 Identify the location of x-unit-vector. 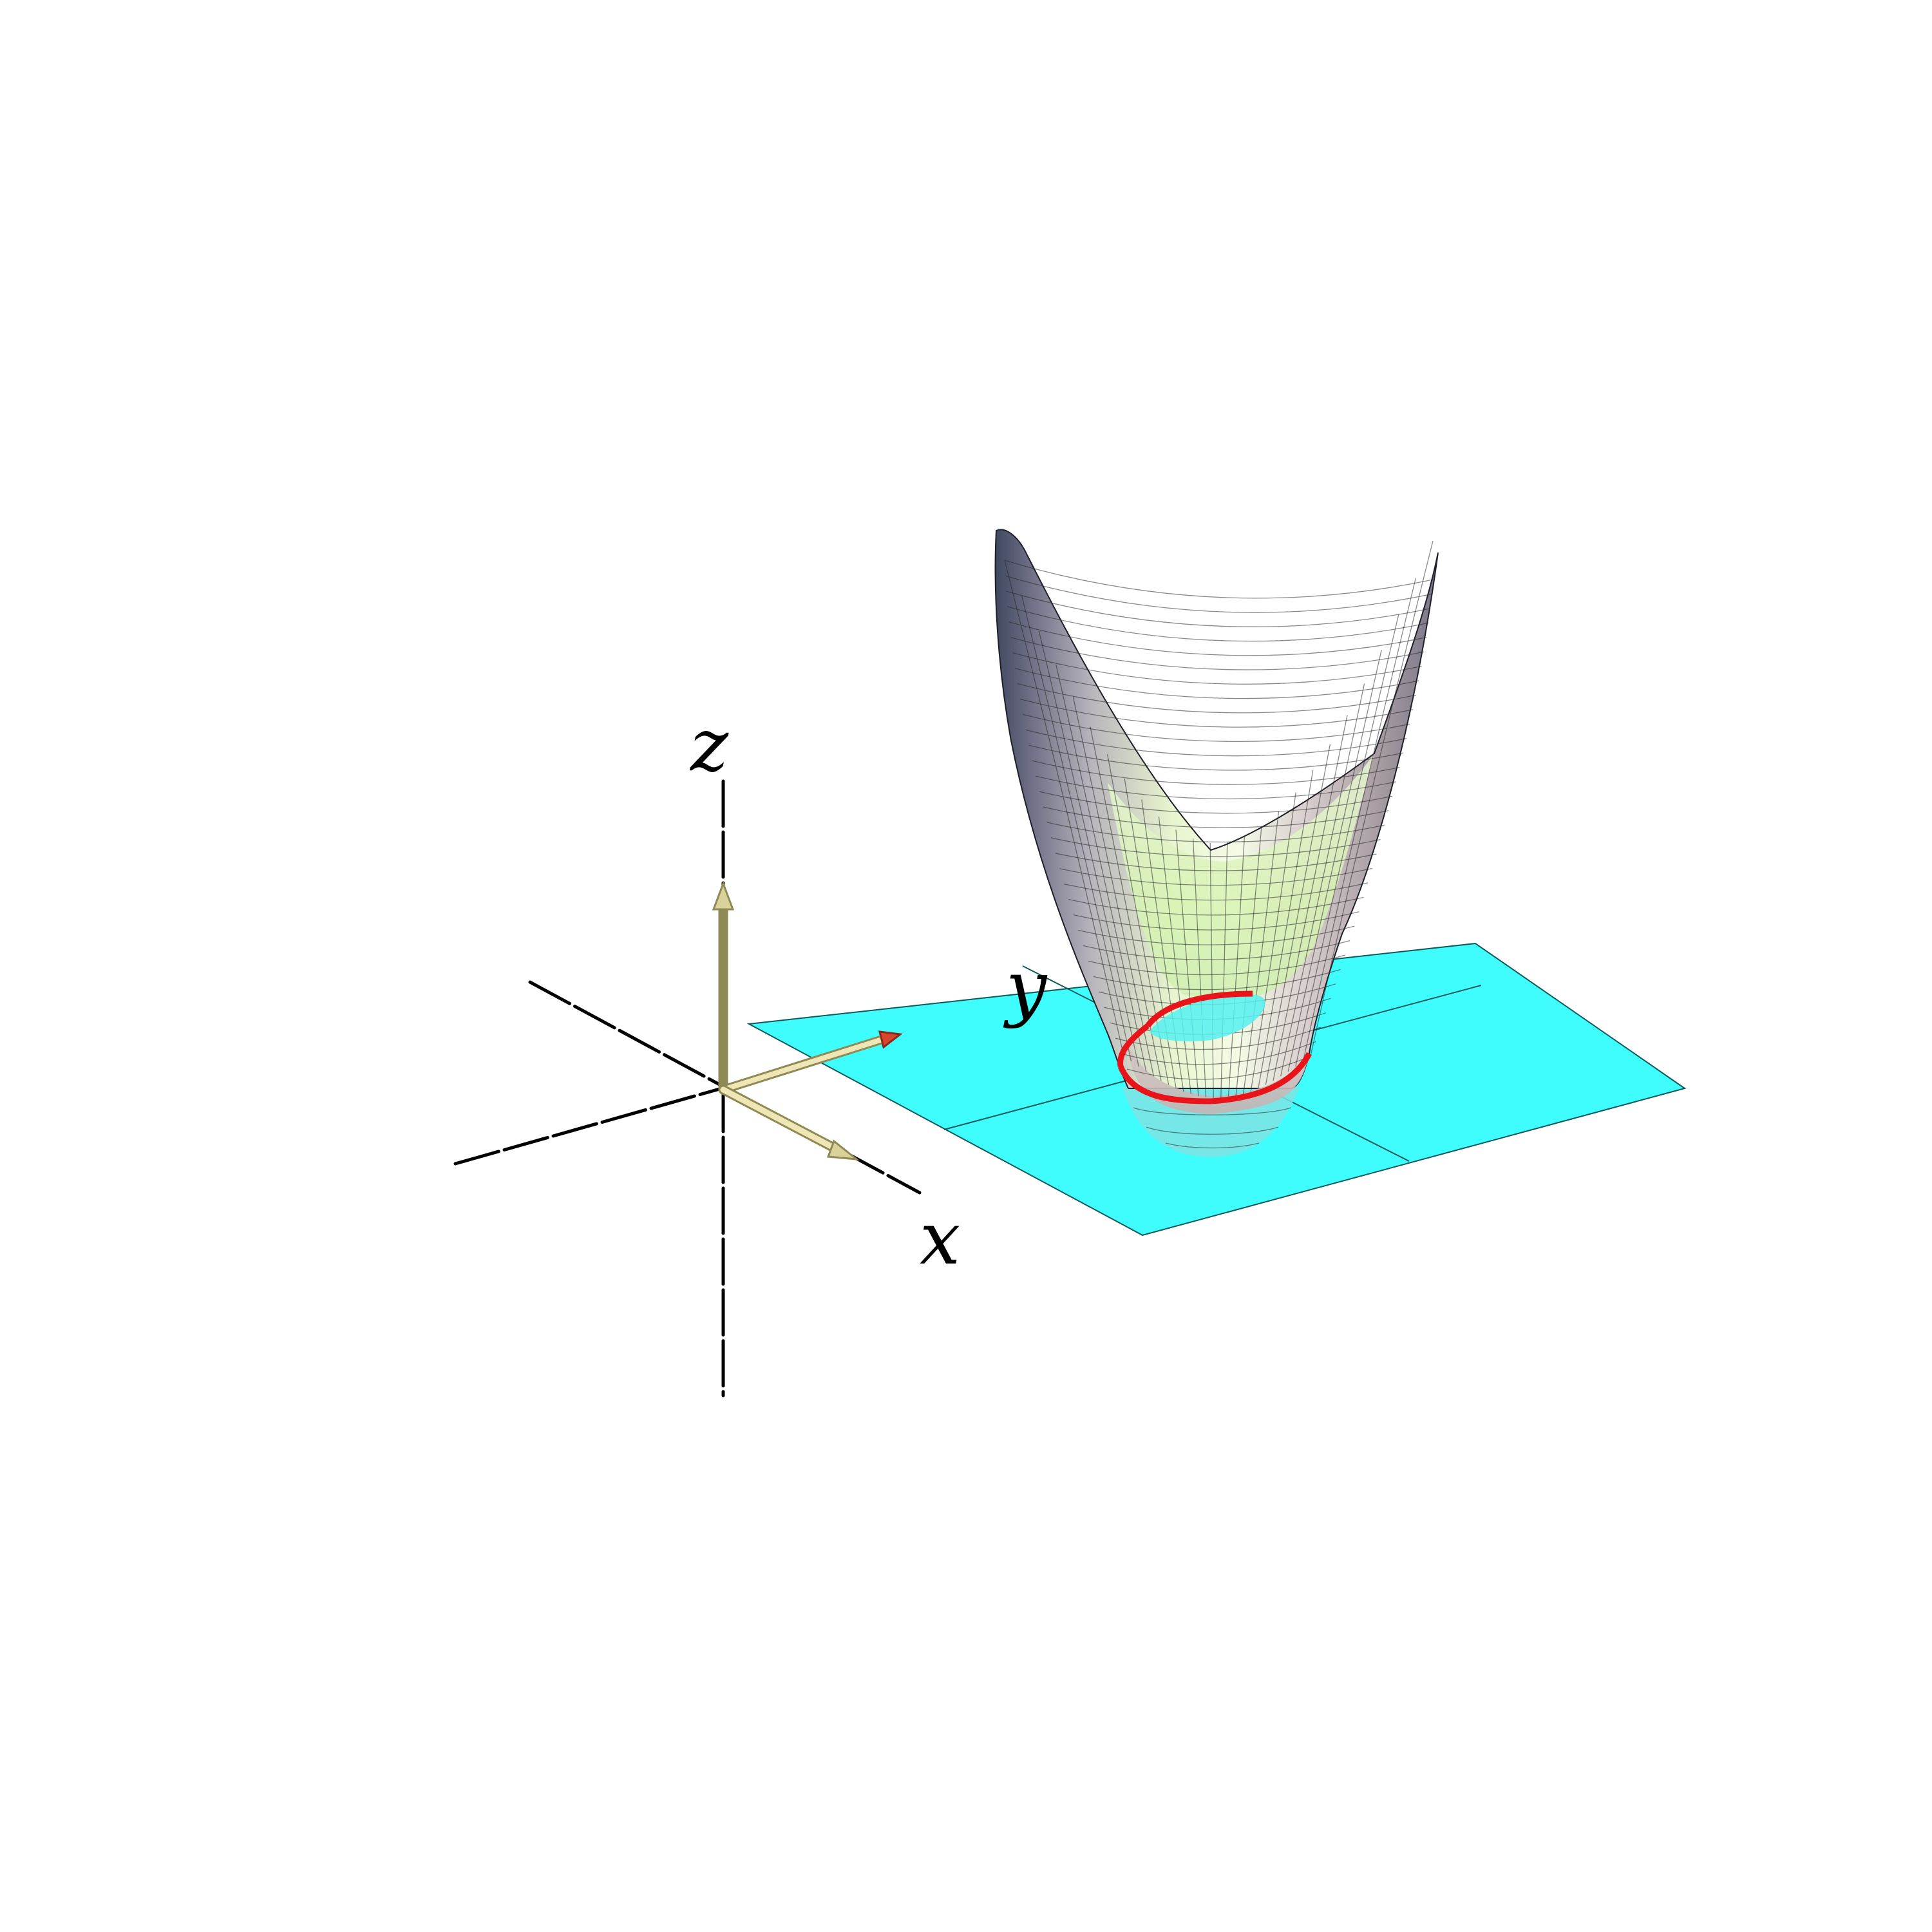
(789, 1122).